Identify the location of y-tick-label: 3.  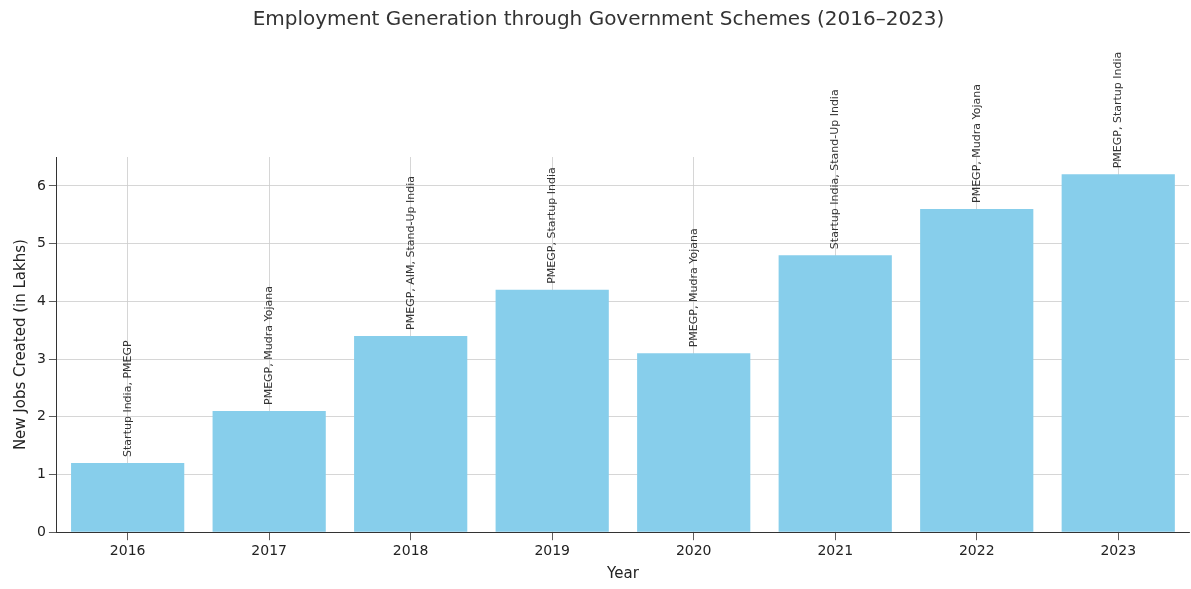
(41, 357).